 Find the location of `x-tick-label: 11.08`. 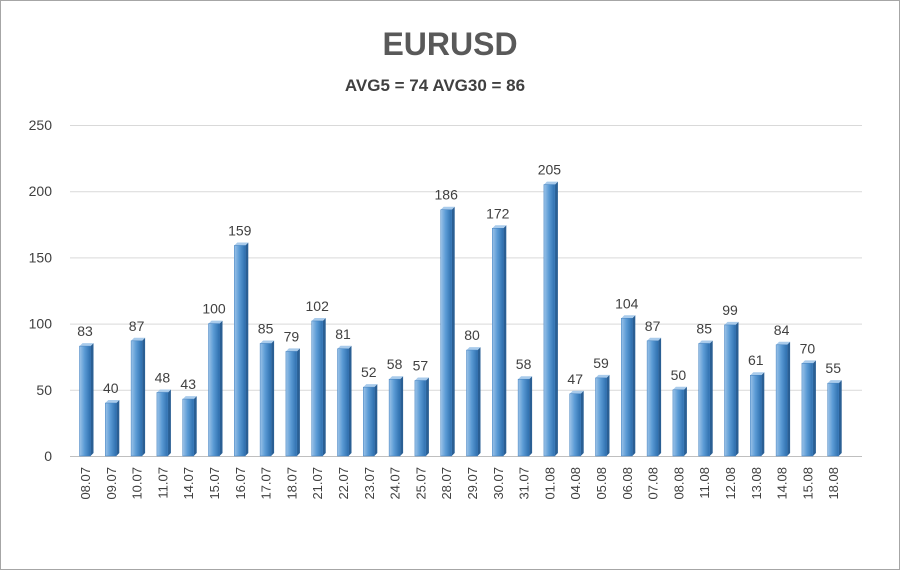

x-tick-label: 11.08 is located at coordinates (704, 483).